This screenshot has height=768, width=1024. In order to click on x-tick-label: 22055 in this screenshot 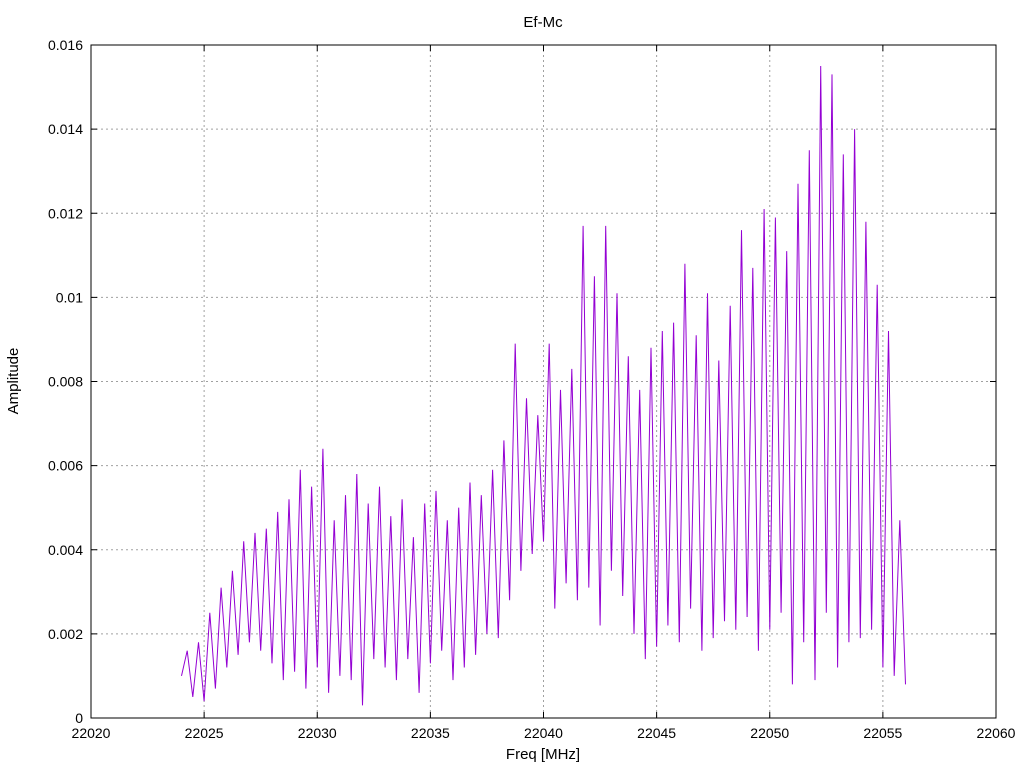, I will do `click(882, 733)`.